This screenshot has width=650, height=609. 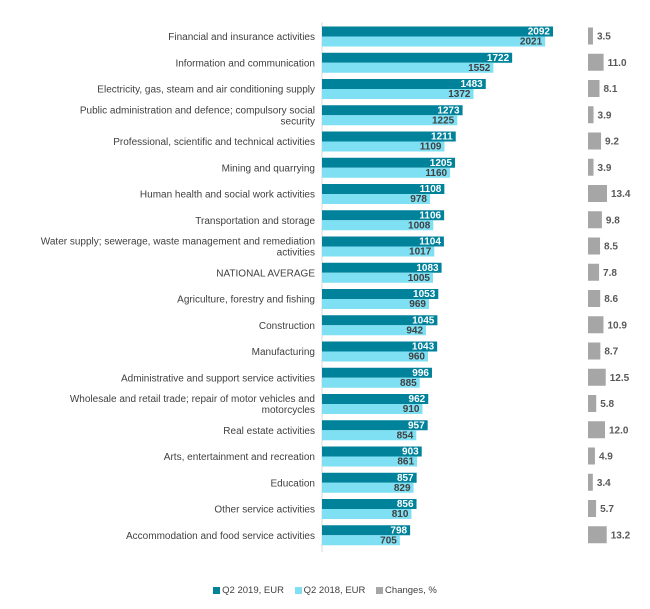 I want to click on category-label-line: Manufacturing, so click(x=283, y=352).